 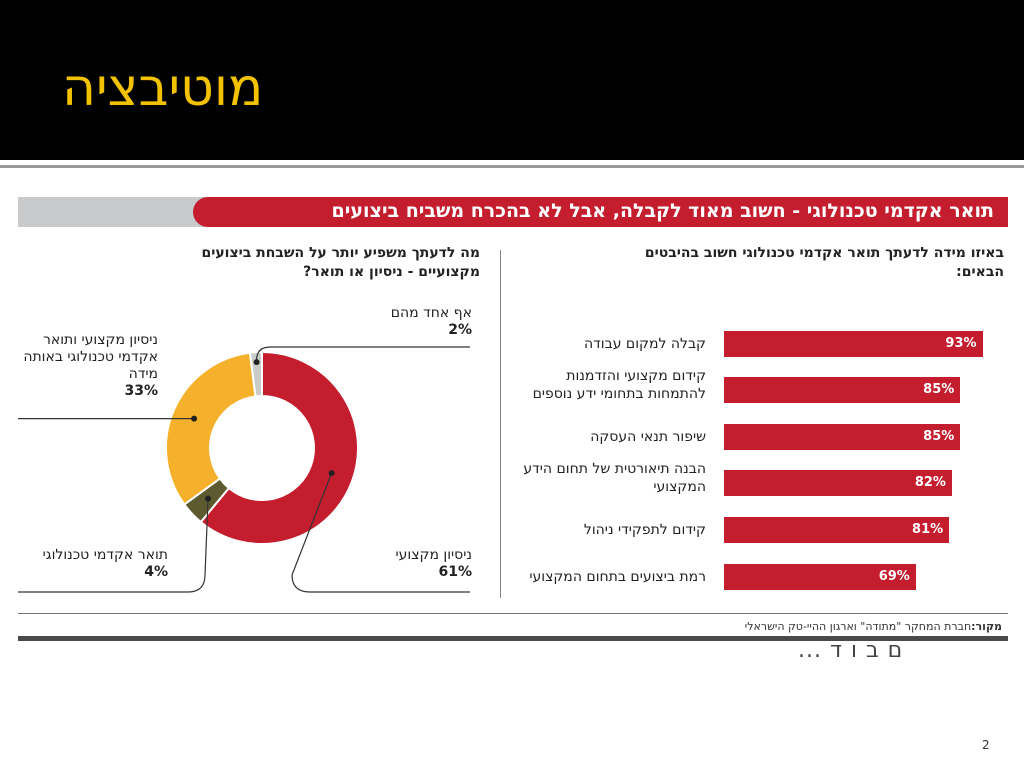 I want to click on donut-slice-experience, so click(x=279, y=447).